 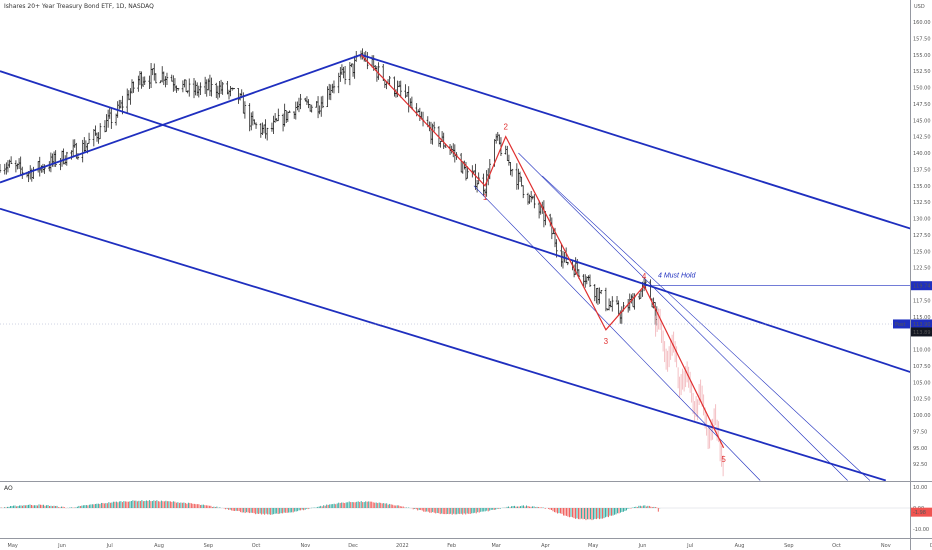 What do you see at coordinates (677, 276) in the screenshot?
I see `annotation-text: 4 Must Hold` at bounding box center [677, 276].